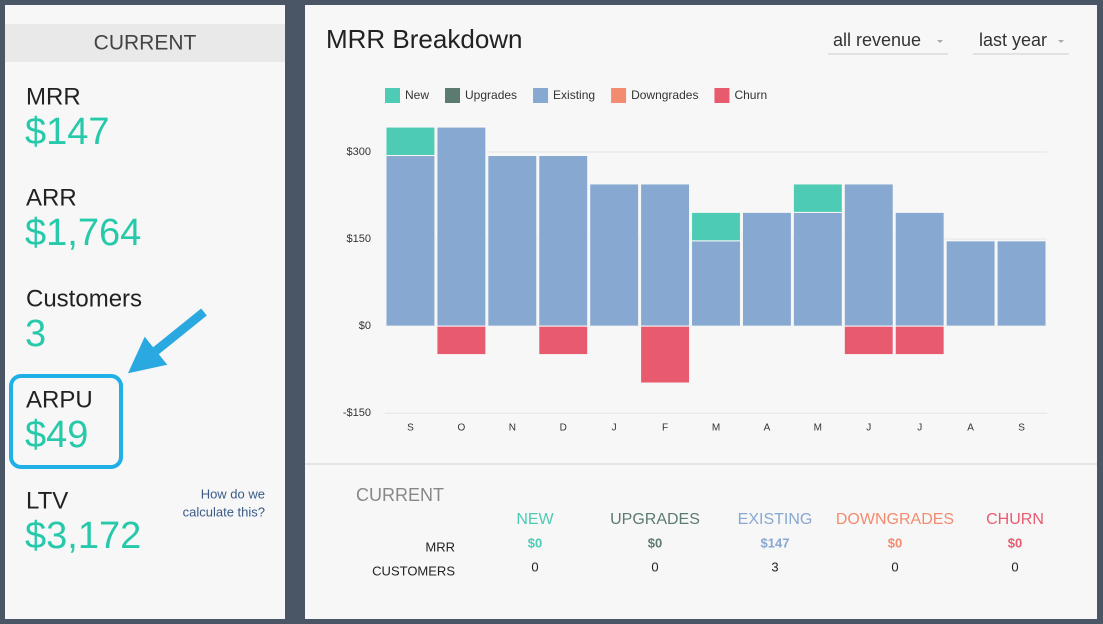  I want to click on cell: $147, so click(775, 542).